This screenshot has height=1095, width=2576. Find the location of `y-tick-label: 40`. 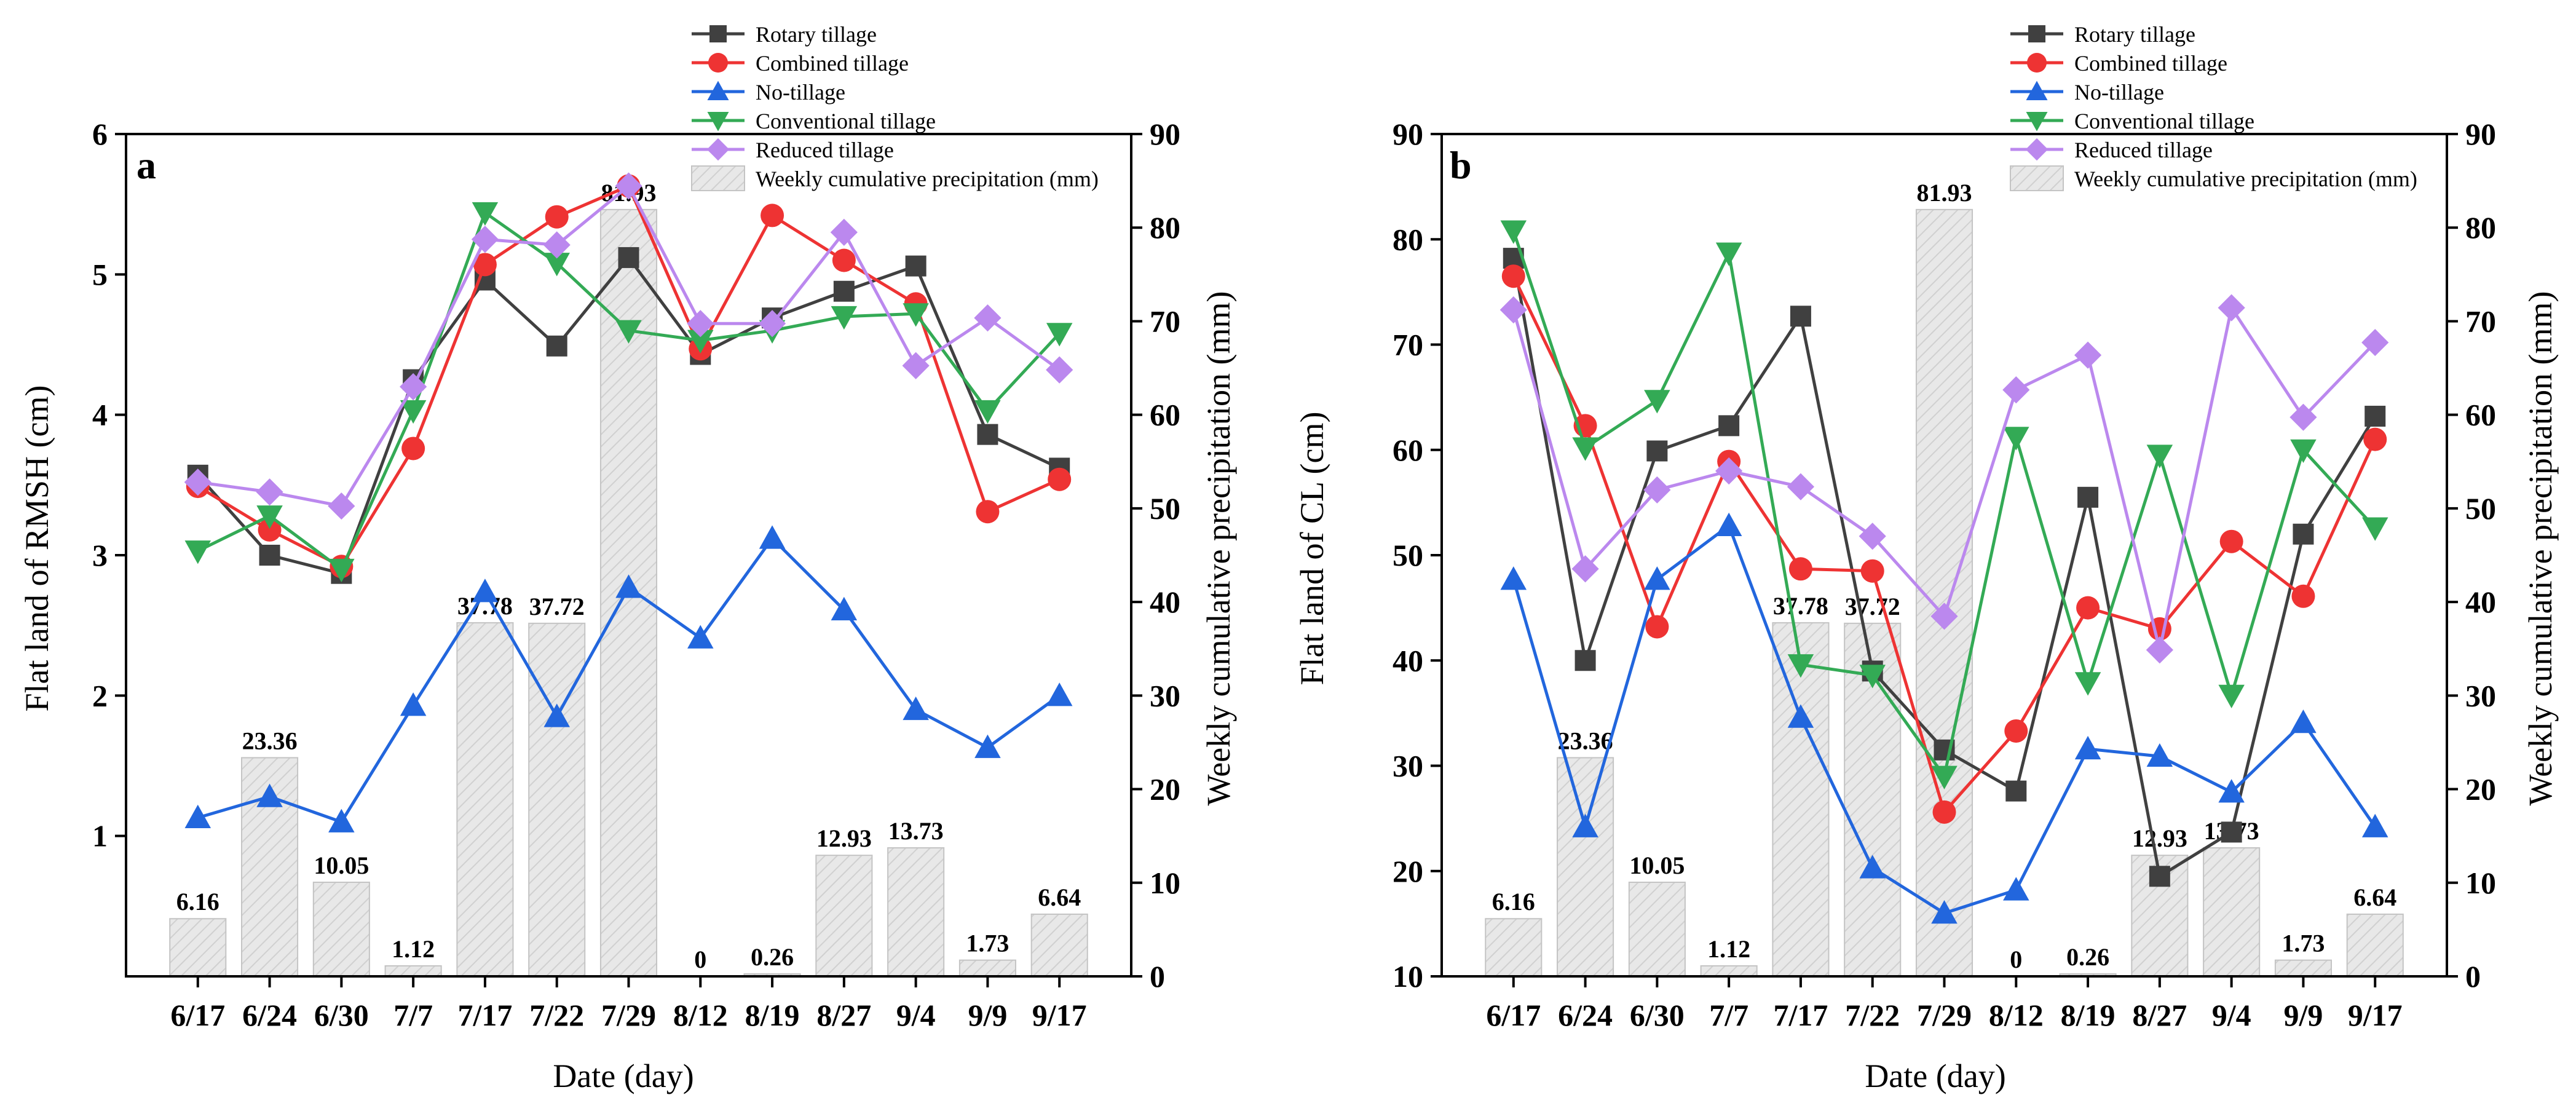

y-tick-label: 40 is located at coordinates (1408, 660).